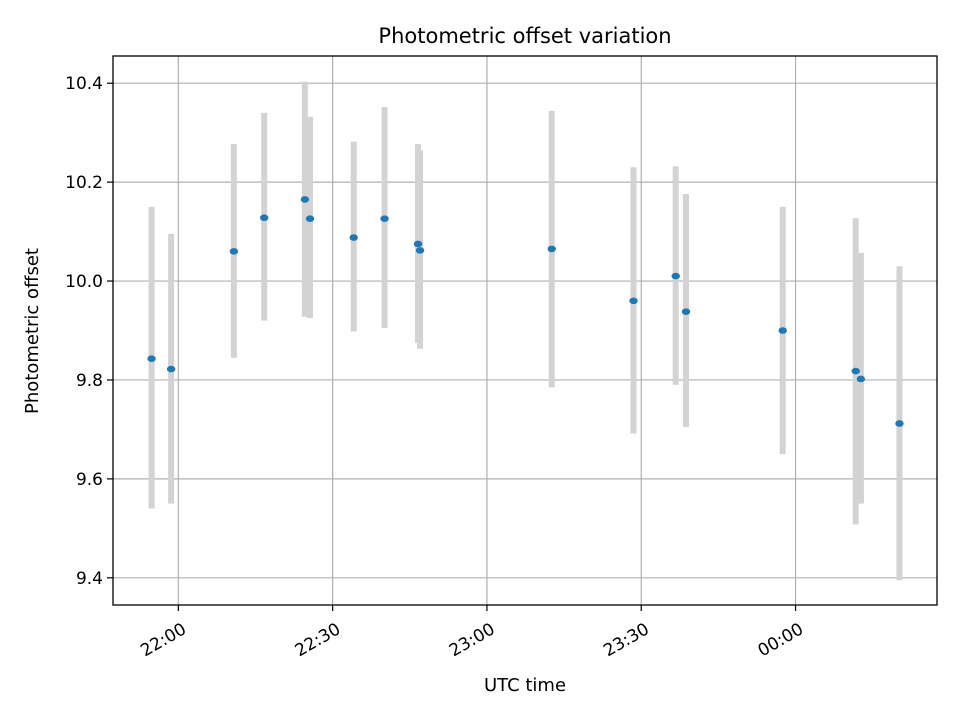  I want to click on y-tick-label: 9.4, so click(89, 579).